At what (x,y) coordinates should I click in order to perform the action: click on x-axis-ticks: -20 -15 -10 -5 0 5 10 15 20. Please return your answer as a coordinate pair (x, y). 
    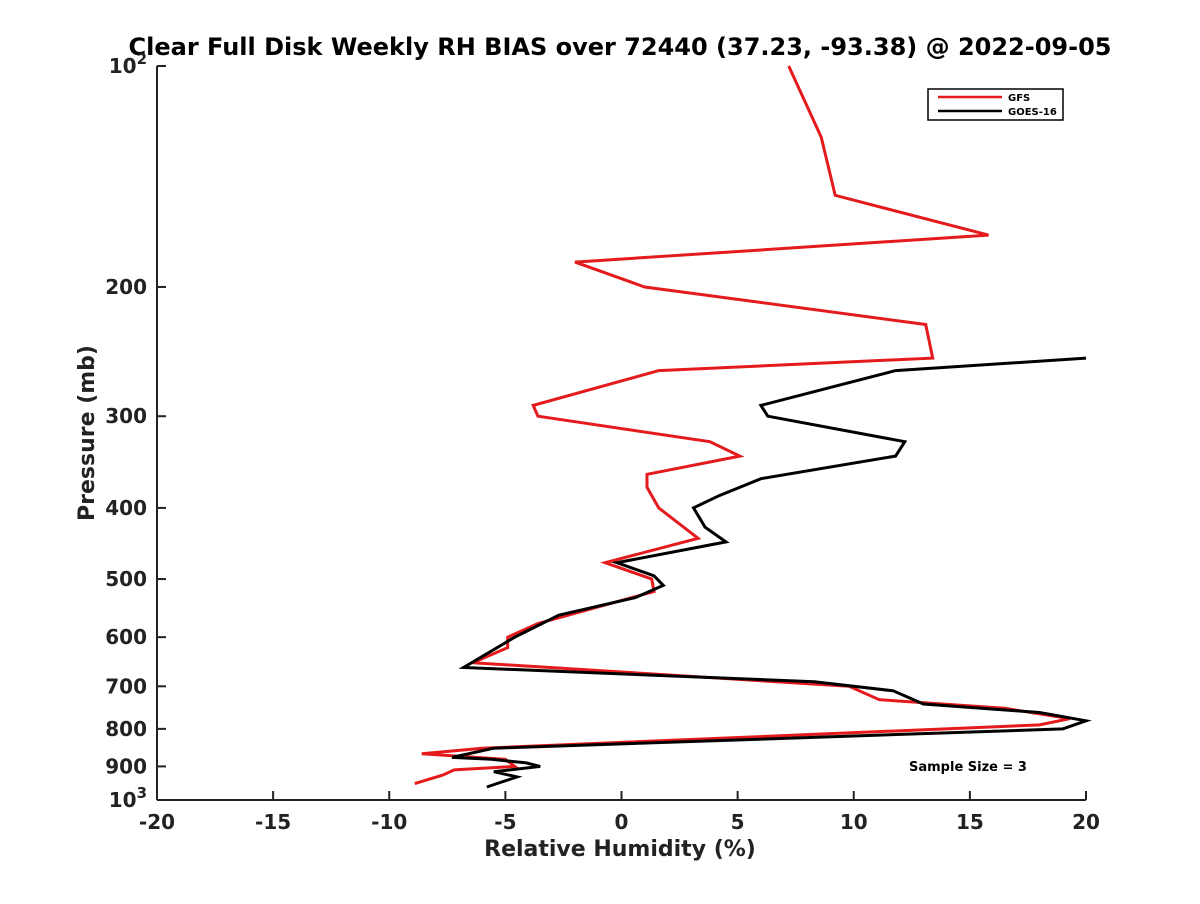
    Looking at the image, I should click on (619, 812).